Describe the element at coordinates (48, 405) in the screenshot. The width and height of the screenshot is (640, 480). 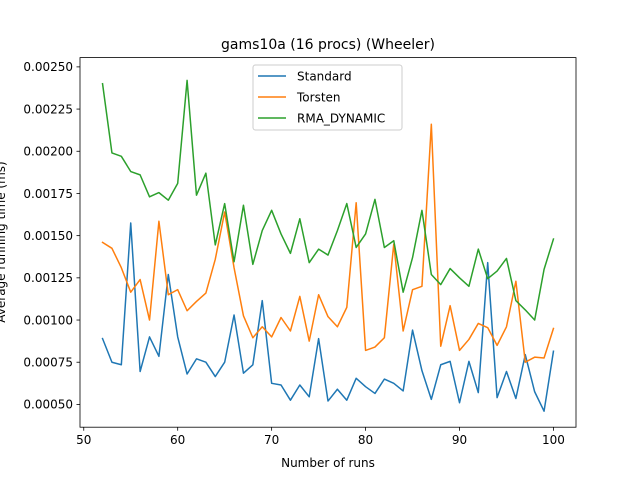
I see `y-tick-label: 0.00050` at that location.